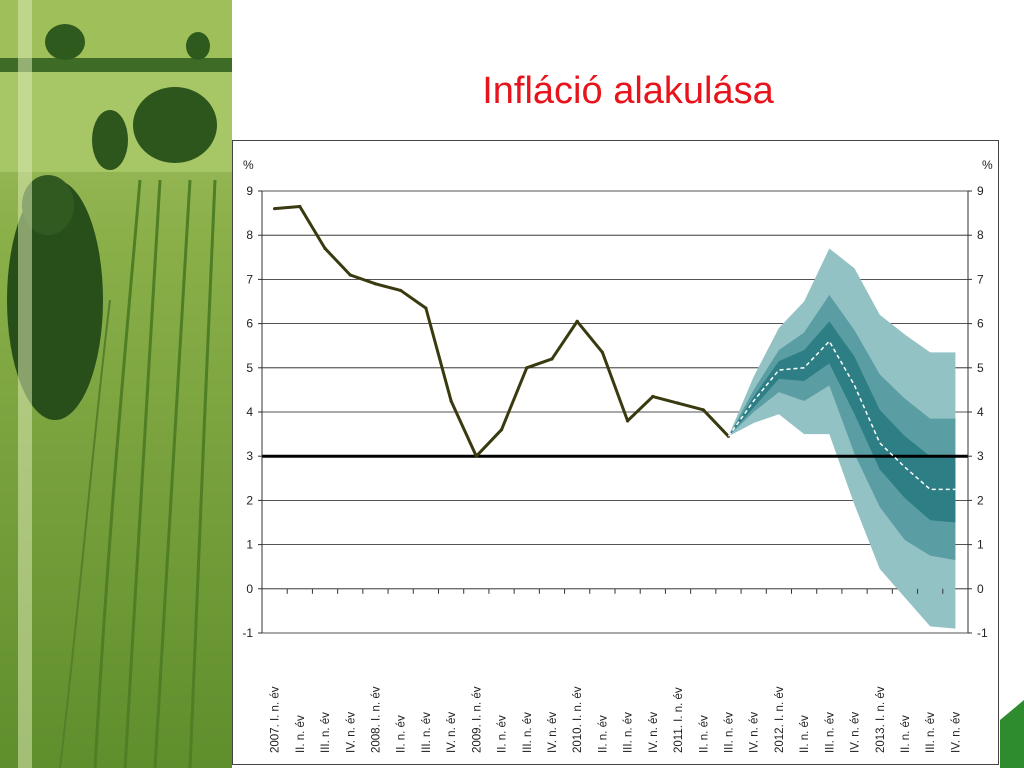  I want to click on forecast-median, so click(841, 415).